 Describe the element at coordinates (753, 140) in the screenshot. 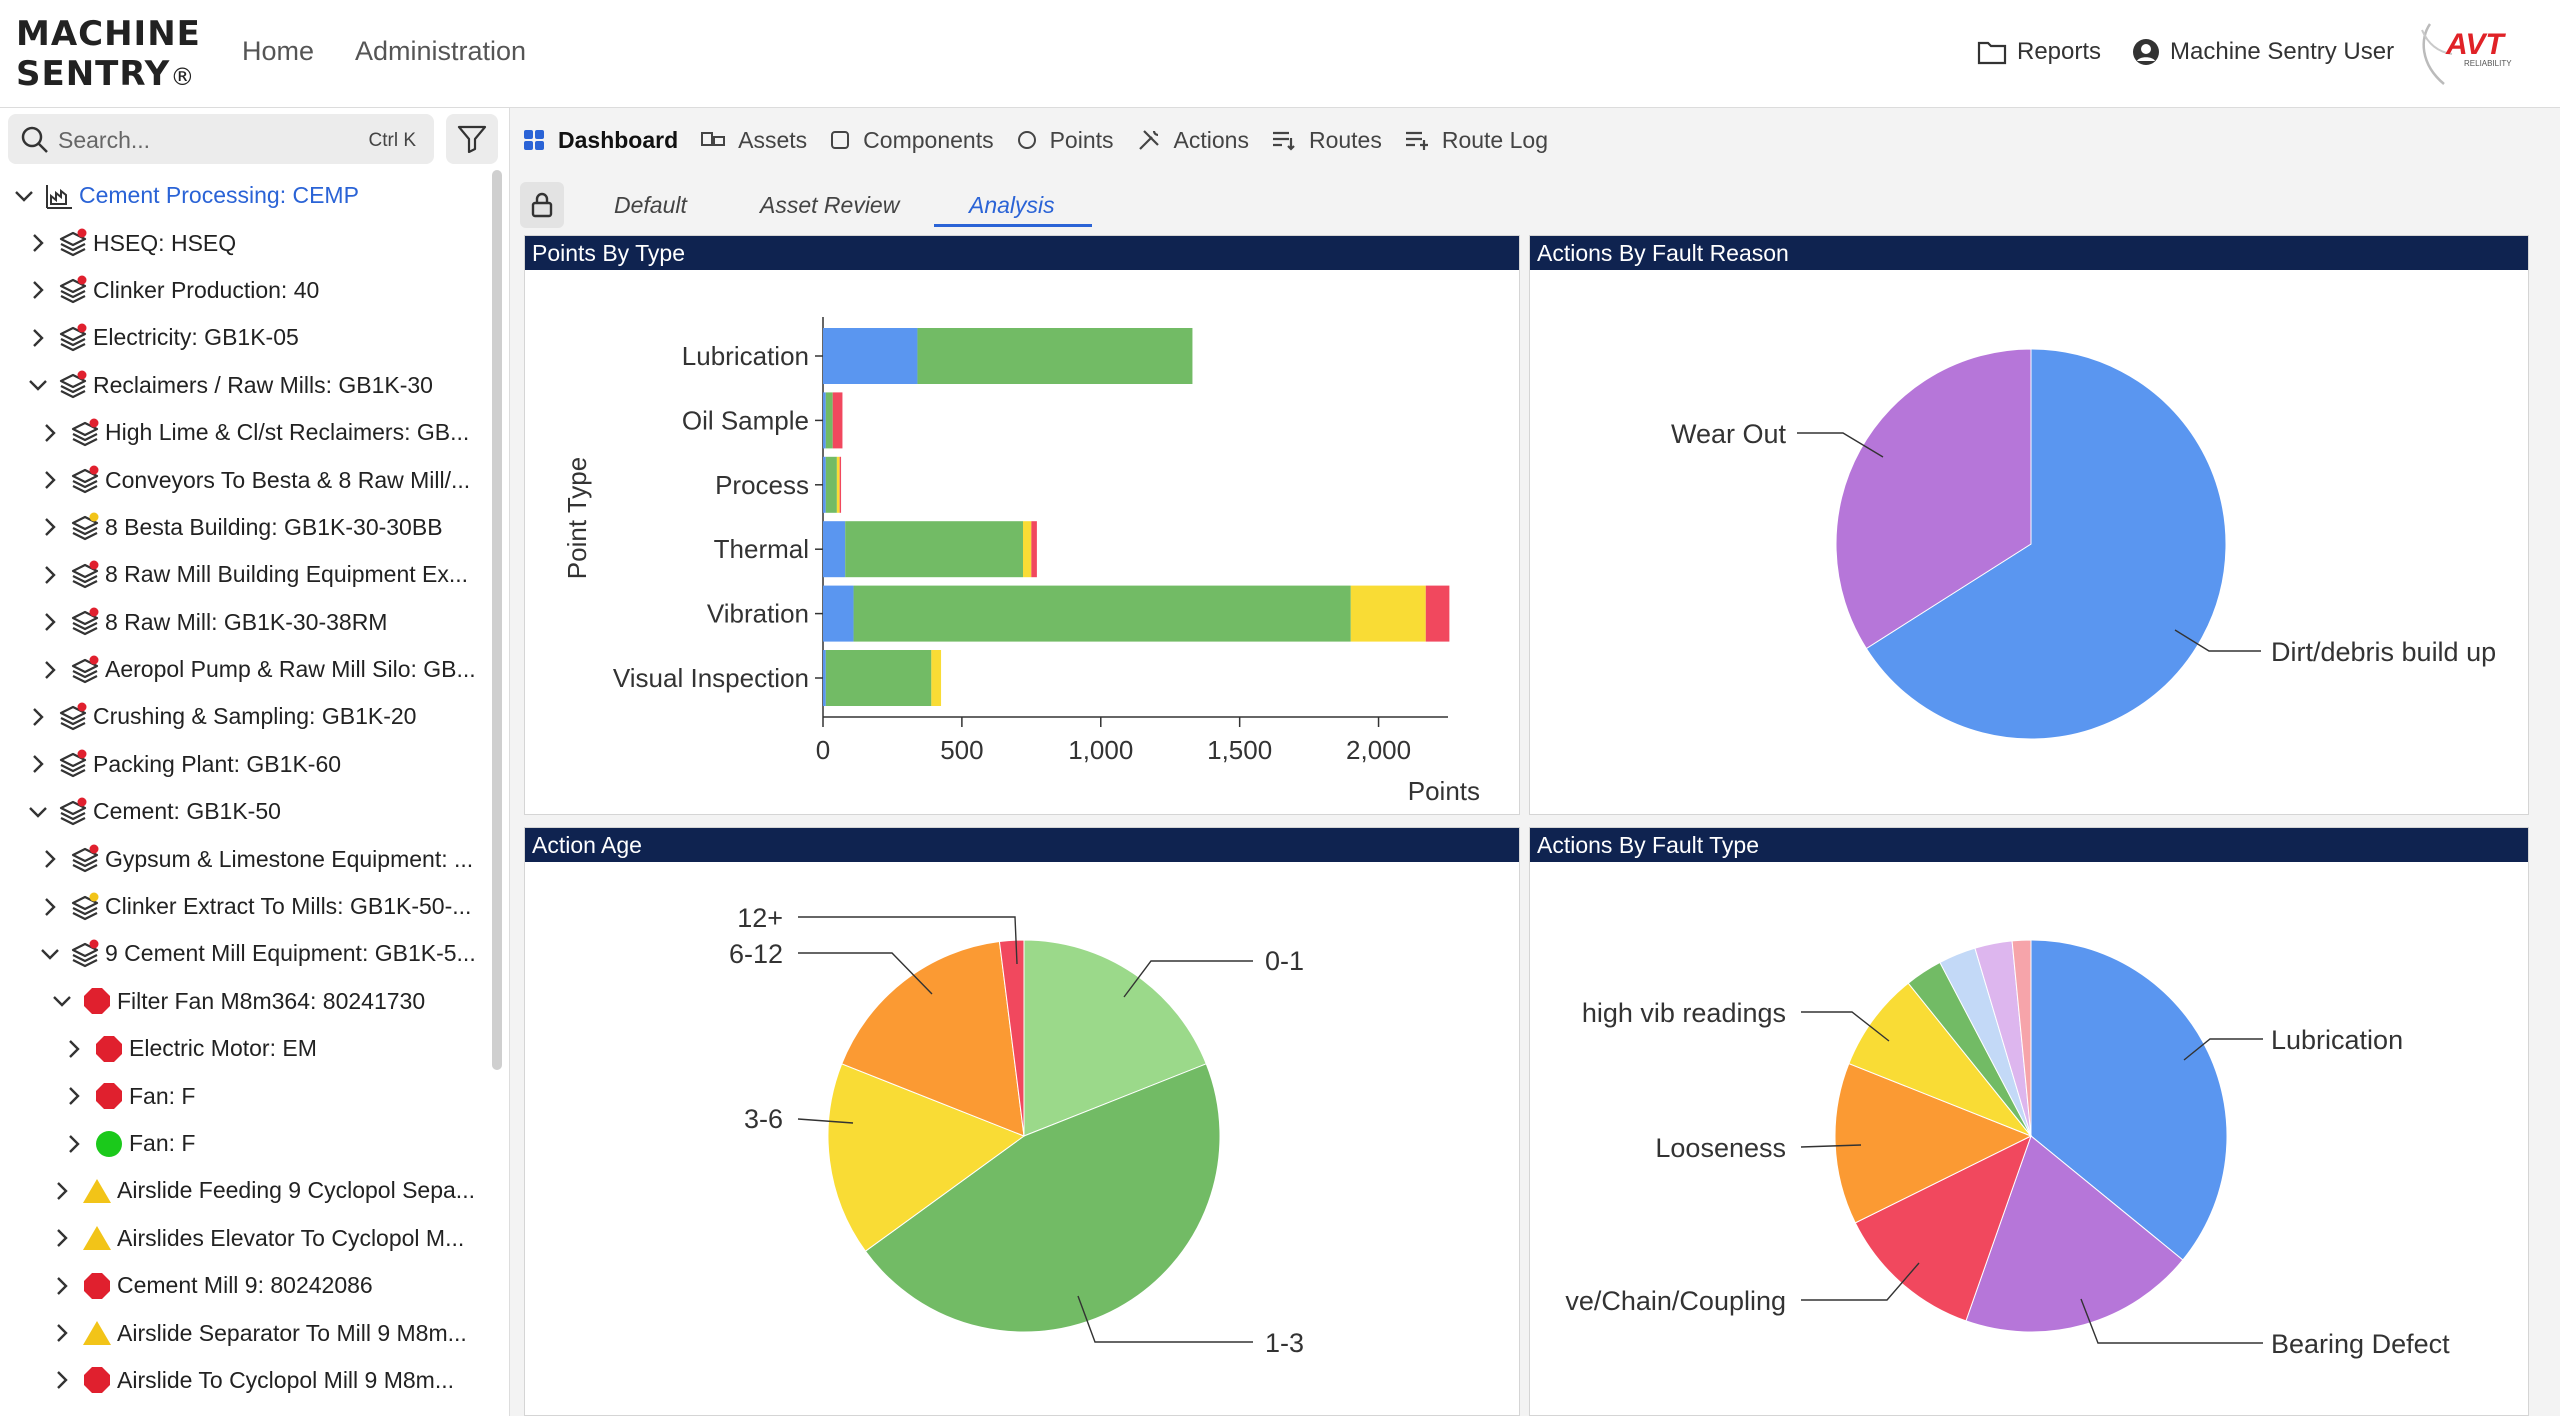

I see `tab-assets: Assets` at that location.